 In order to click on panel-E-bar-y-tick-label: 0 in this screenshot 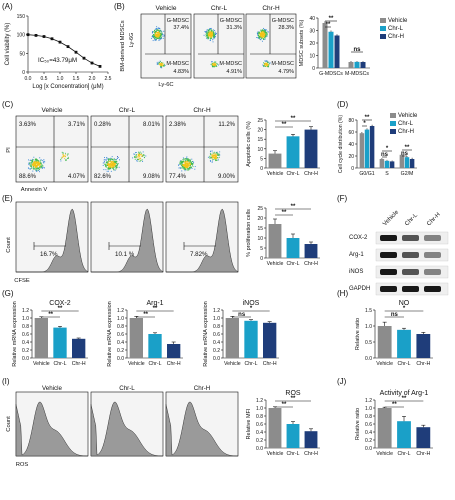, I will do `click(261, 259)`.